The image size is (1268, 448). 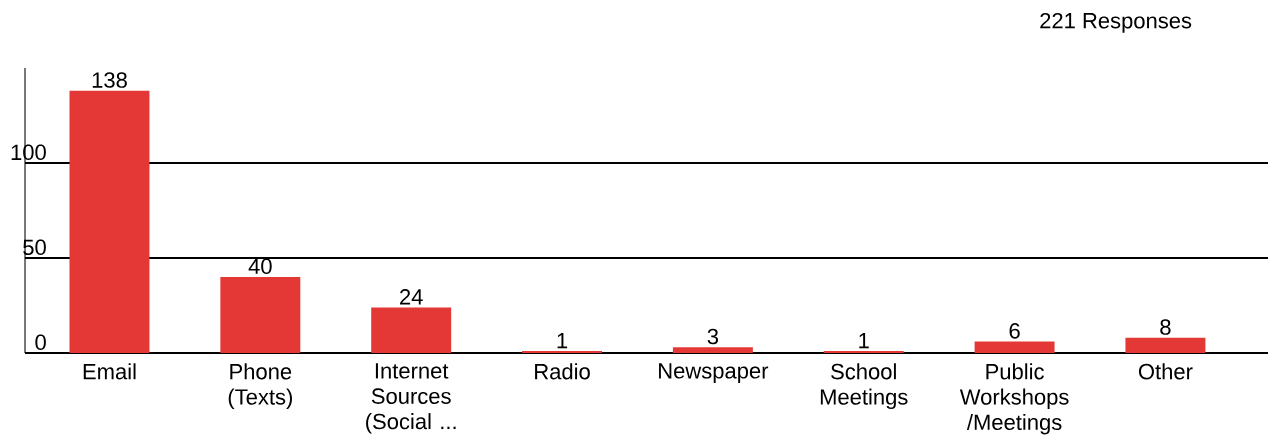 What do you see at coordinates (714, 373) in the screenshot?
I see `x-tick-label: Newspaper` at bounding box center [714, 373].